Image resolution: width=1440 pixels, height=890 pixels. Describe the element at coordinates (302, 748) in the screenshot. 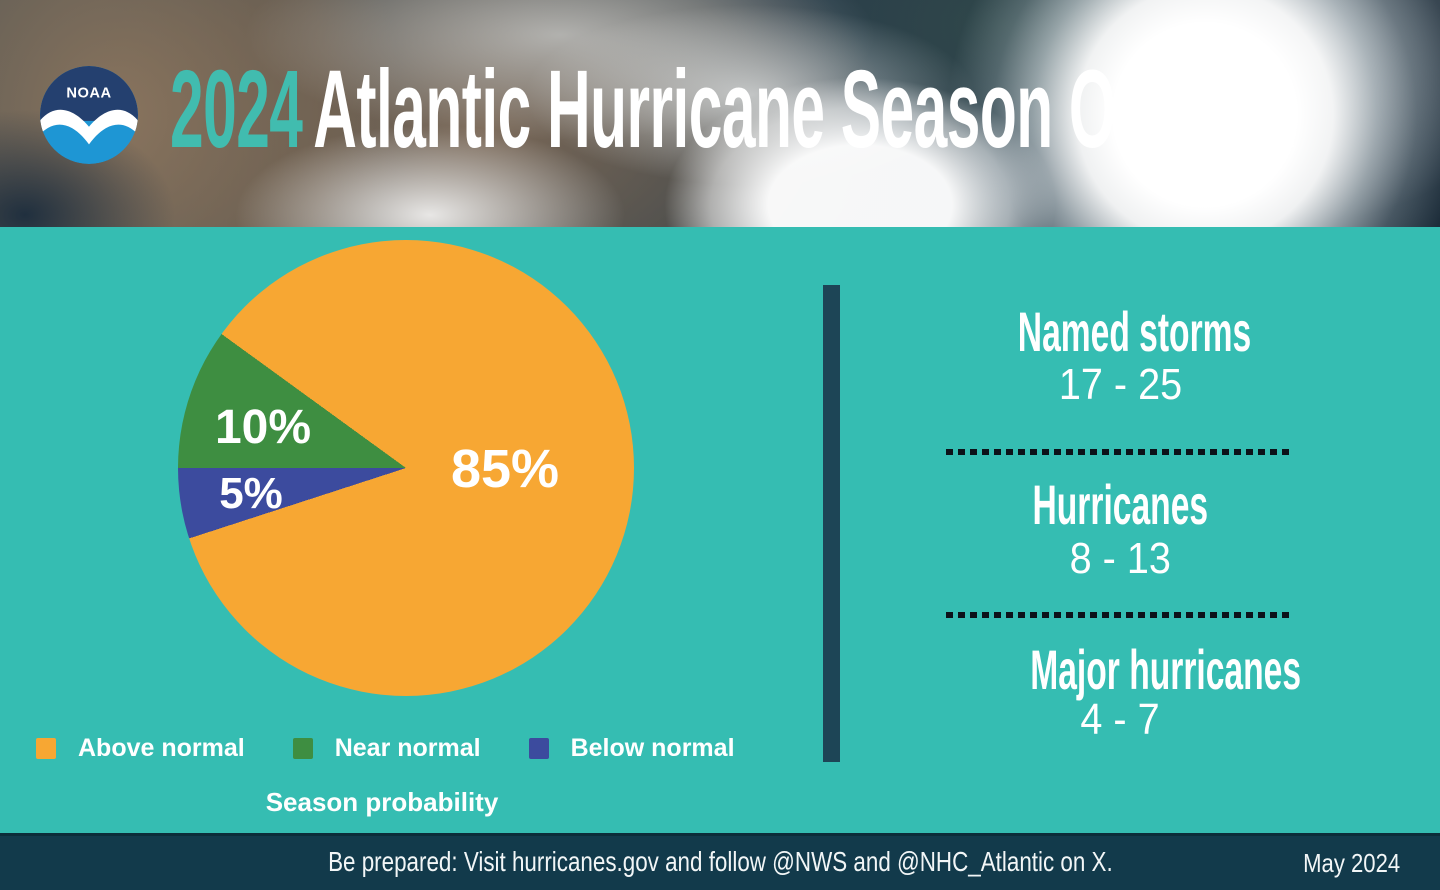

I see `legend-swatch-near-normal` at that location.